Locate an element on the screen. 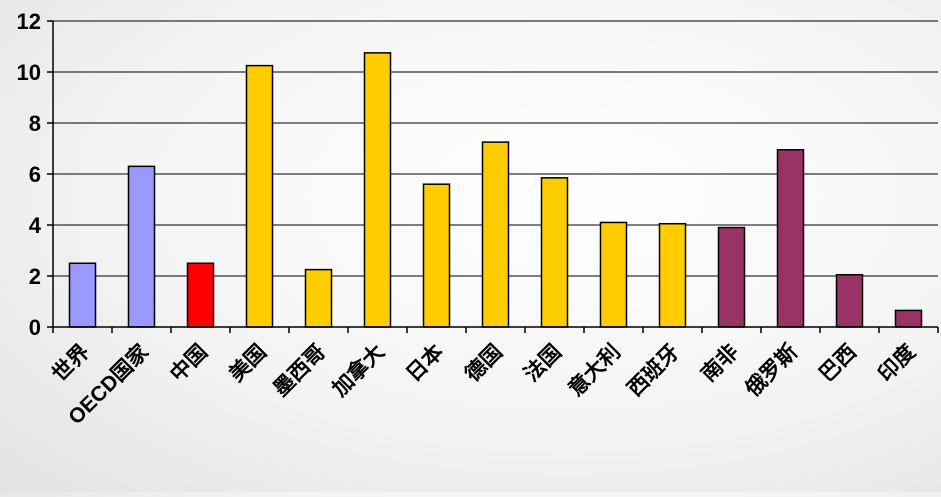 This screenshot has width=941, height=497. y-tick-label: 4 is located at coordinates (35, 225).